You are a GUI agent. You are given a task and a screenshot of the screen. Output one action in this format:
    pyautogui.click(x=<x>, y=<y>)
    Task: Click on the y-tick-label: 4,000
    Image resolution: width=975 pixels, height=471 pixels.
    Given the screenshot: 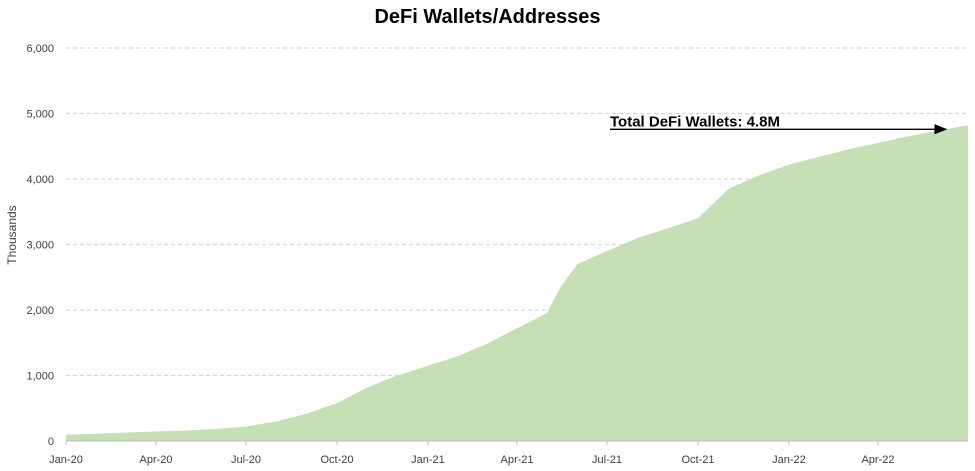 What is the action you would take?
    pyautogui.click(x=40, y=180)
    